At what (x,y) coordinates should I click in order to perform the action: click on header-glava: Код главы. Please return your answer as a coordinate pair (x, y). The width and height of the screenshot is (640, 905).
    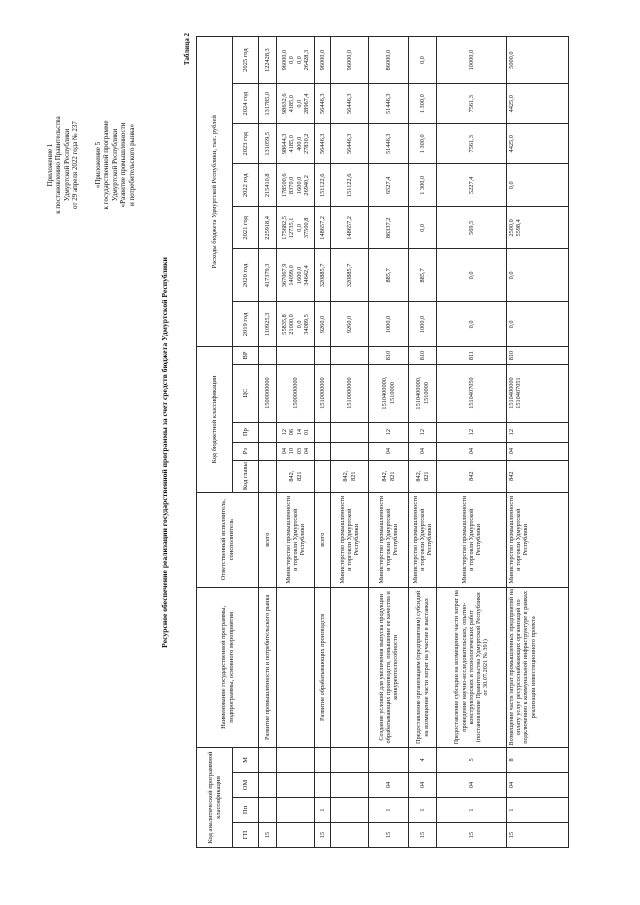
    Looking at the image, I should click on (245, 476).